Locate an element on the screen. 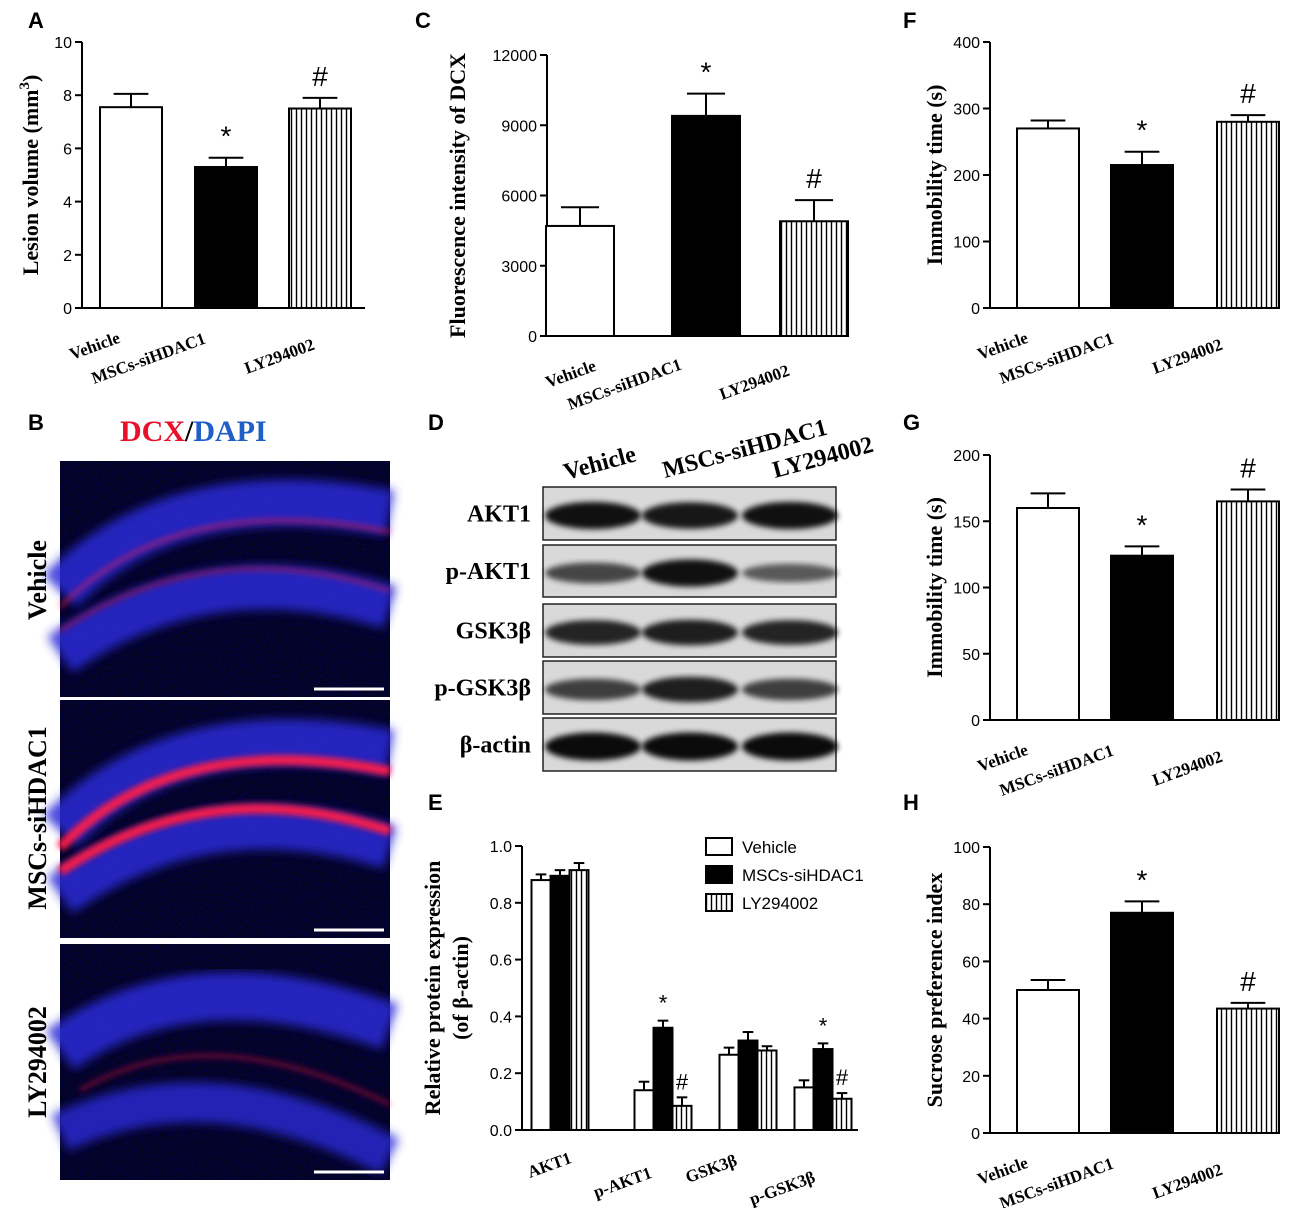  wb-row-label: β-actin is located at coordinates (495, 746).